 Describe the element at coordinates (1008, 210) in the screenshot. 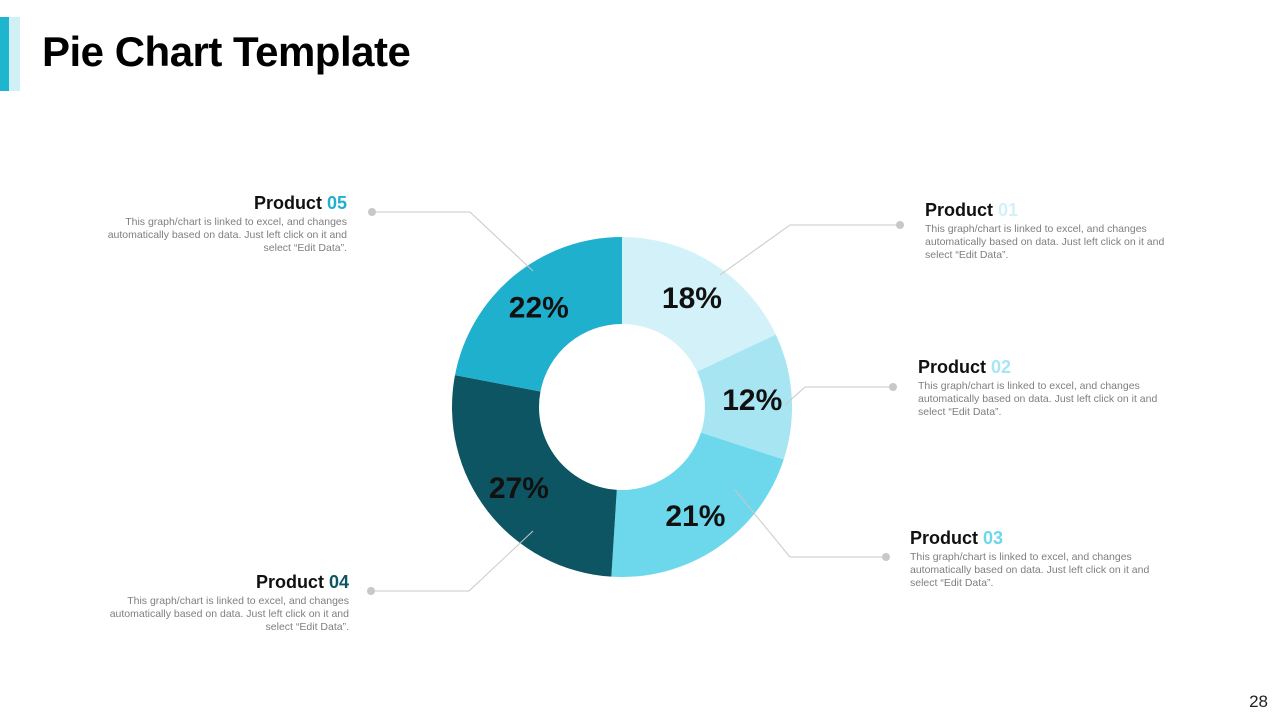

I see `callout-product-number: 01` at that location.